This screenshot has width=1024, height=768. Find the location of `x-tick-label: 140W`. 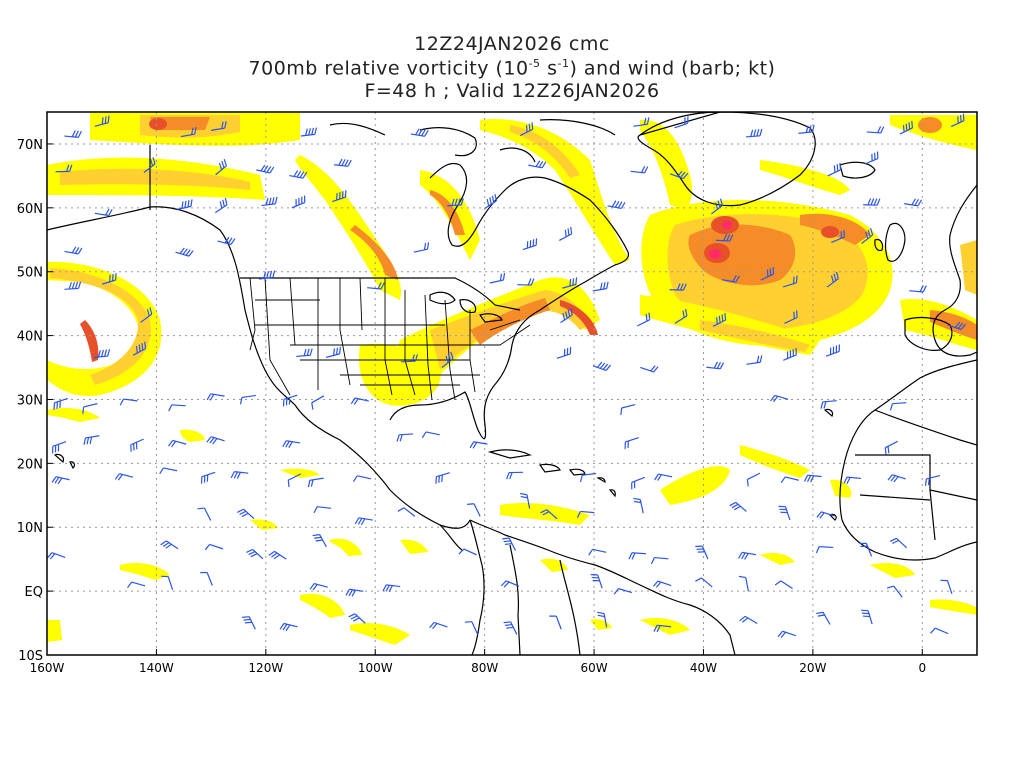

x-tick-label: 140W is located at coordinates (156, 668).